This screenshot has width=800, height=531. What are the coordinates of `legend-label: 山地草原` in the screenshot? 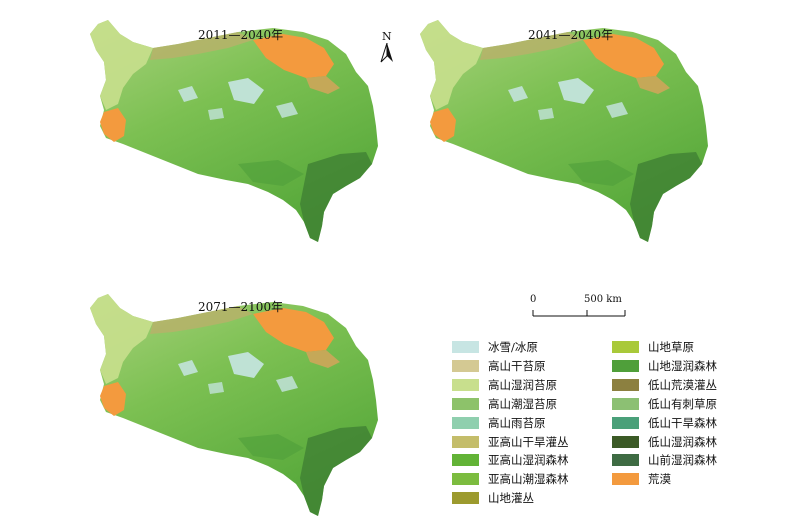 It's located at (671, 347).